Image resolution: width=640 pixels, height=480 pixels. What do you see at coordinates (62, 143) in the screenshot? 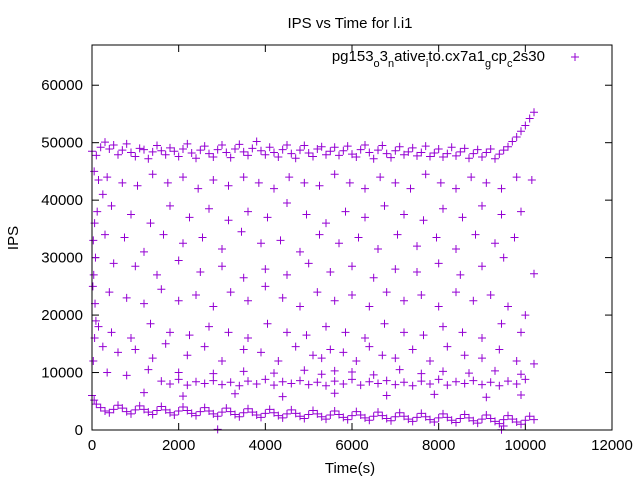
I see `y-tick-label: 50000` at bounding box center [62, 143].